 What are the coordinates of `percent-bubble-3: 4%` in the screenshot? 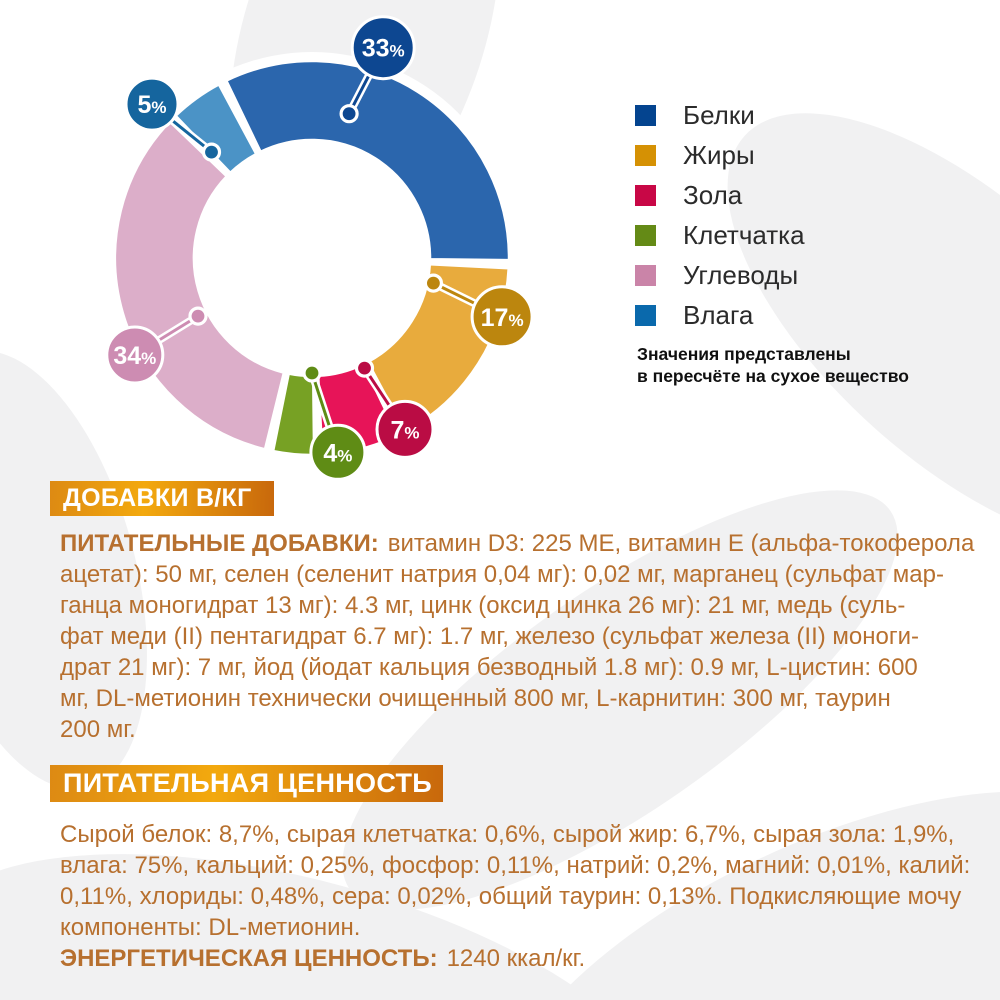 It's located at (338, 452).